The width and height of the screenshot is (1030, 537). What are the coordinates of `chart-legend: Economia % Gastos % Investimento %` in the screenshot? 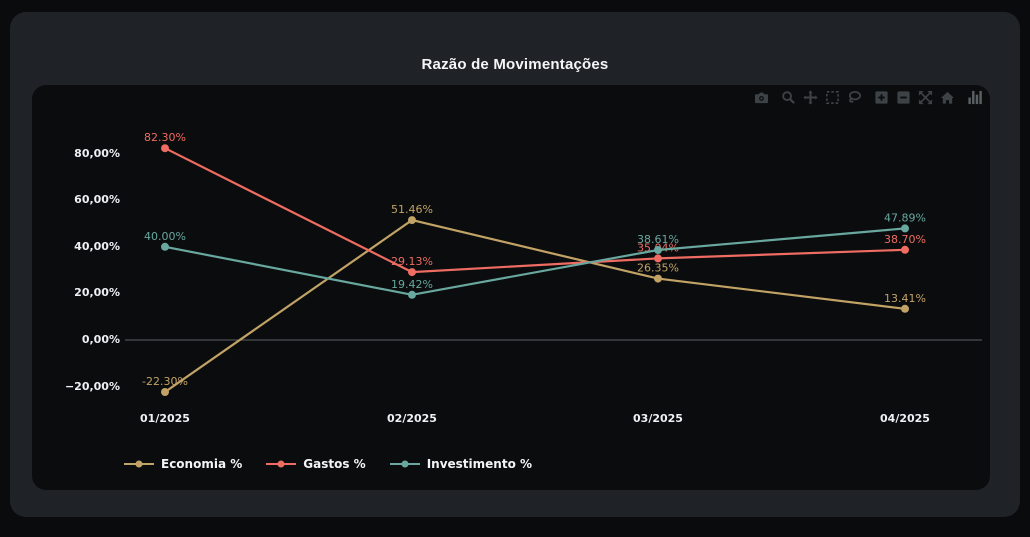 It's located at (328, 464).